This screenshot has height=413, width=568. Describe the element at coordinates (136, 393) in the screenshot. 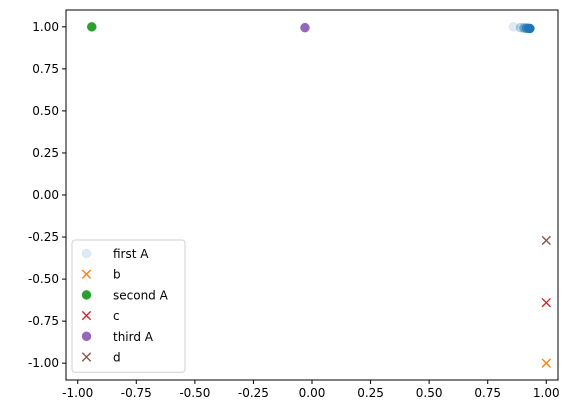

I see `x-tick-label: -0.75` at that location.